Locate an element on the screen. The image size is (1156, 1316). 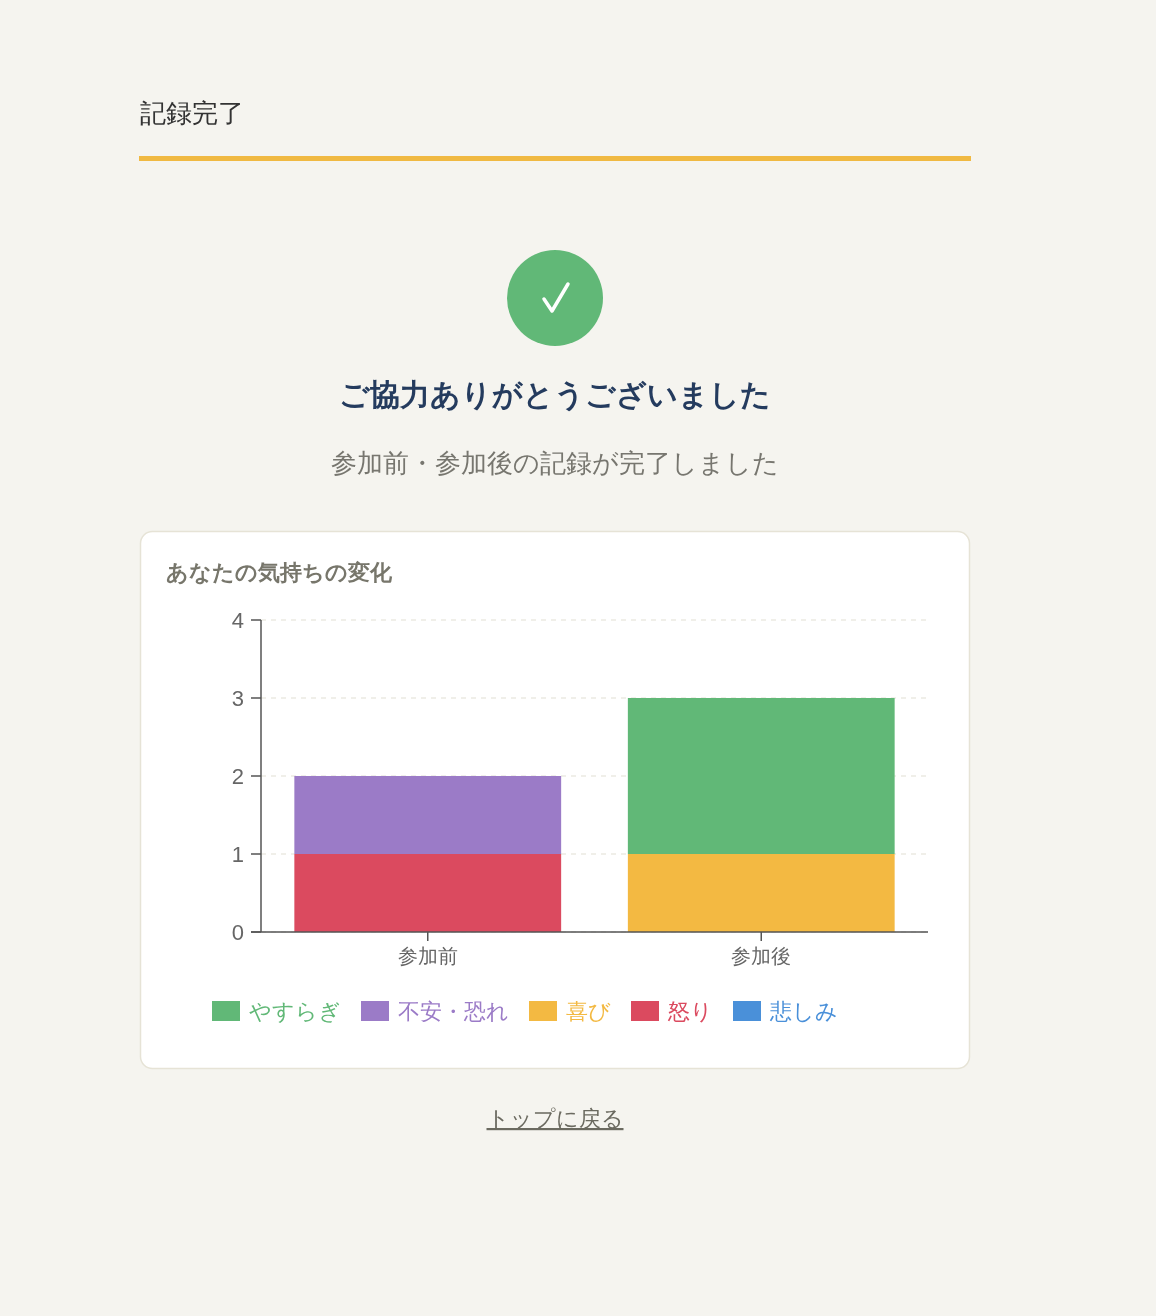
legend-label: 喜び is located at coordinates (588, 1011).